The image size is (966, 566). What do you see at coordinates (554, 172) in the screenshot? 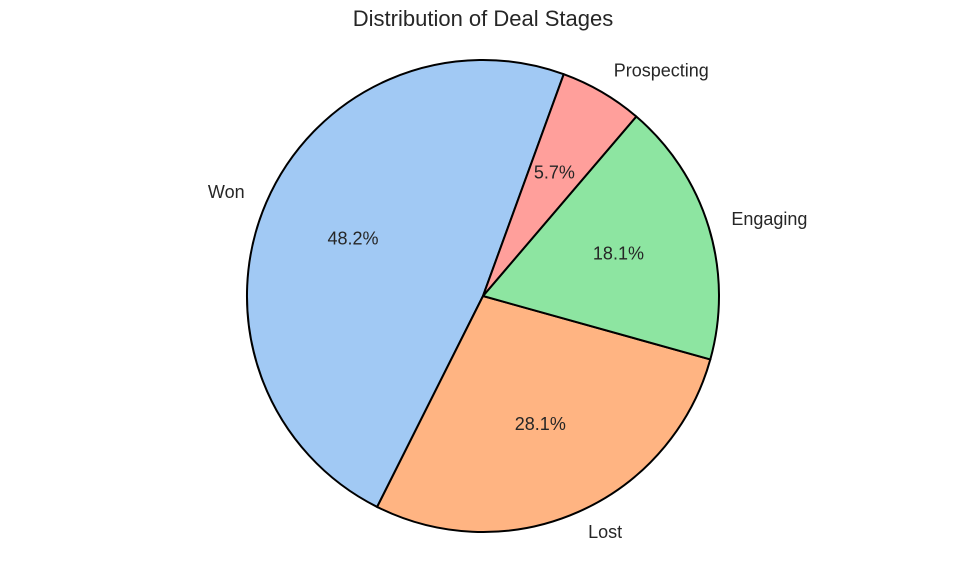
I see `slice-percent-prospecting: 5.7%` at bounding box center [554, 172].